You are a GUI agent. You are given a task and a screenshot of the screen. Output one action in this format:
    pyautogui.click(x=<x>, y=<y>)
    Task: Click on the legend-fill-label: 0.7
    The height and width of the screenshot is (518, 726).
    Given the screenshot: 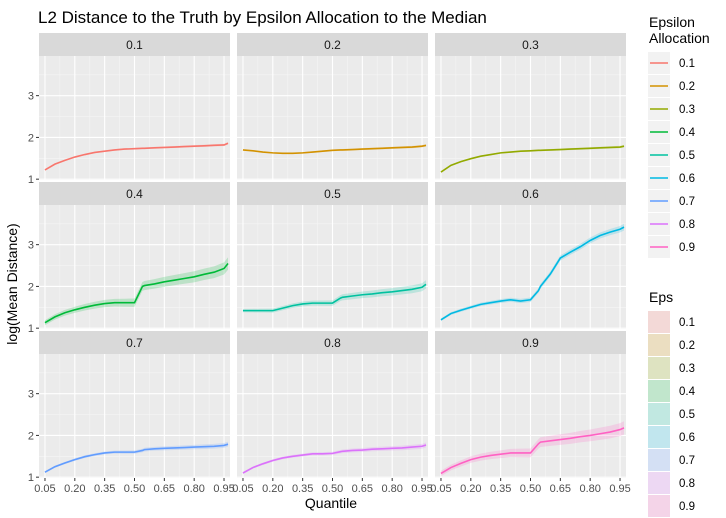 What is the action you would take?
    pyautogui.click(x=687, y=461)
    